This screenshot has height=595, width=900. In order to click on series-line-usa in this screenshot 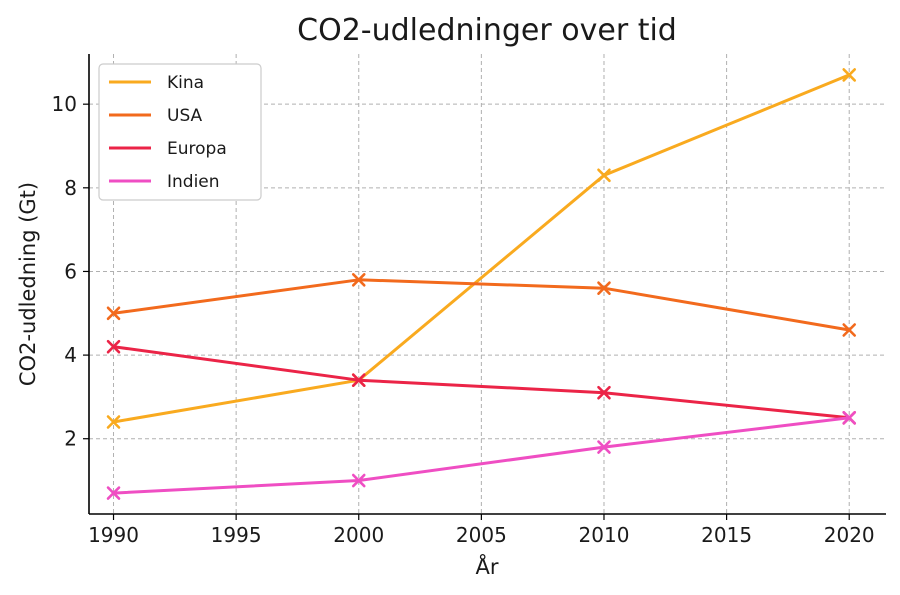, I will do `click(481, 305)`.